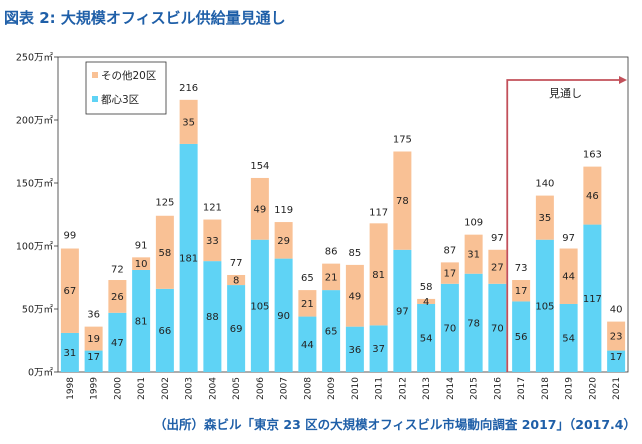 The width and height of the screenshot is (642, 444). Describe the element at coordinates (283, 315) in the screenshot. I see `bar-toshin-2007` at that location.